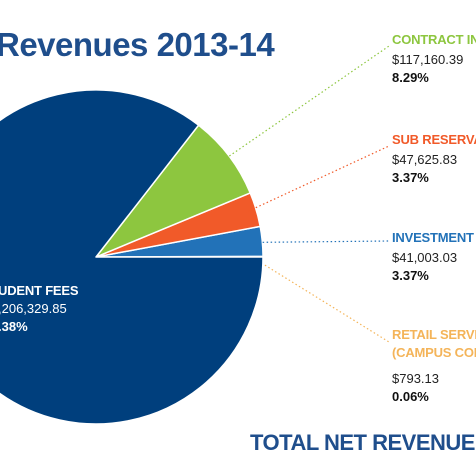 The width and height of the screenshot is (476, 476). I want to click on callout-contract-income: CONTRACT INC $117,160.39 8.29%, so click(434, 59).